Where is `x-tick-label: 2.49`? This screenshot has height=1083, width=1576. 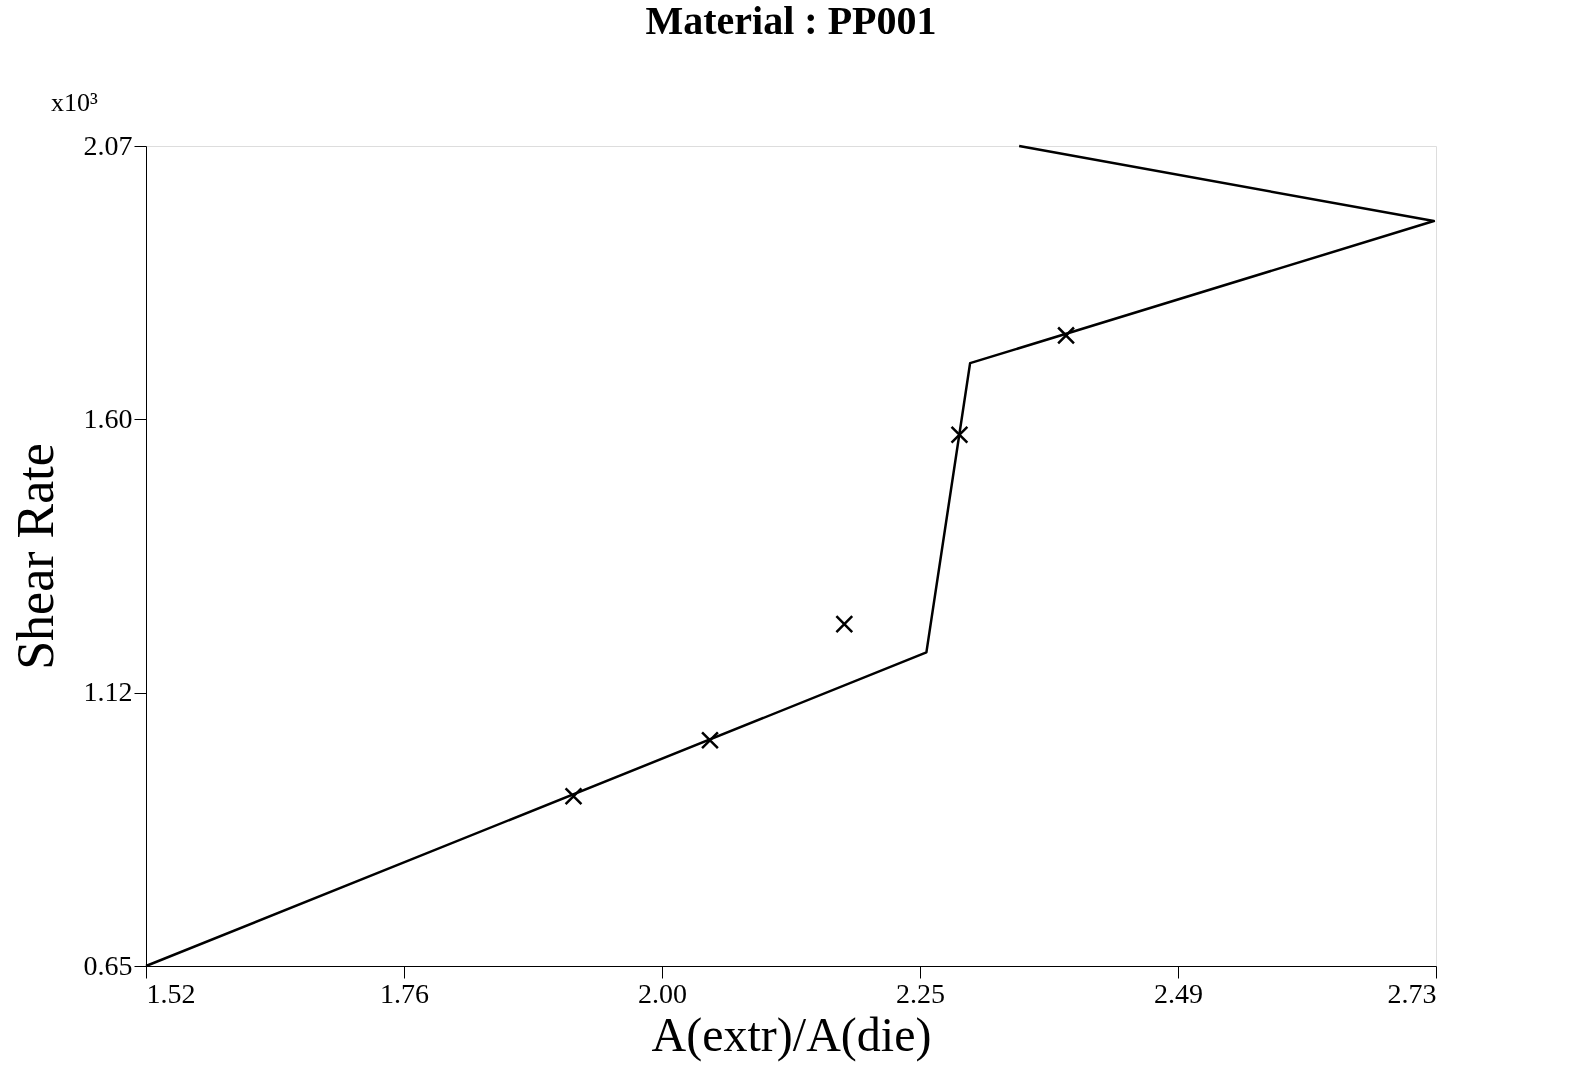 x-tick-label: 2.49 is located at coordinates (1178, 993).